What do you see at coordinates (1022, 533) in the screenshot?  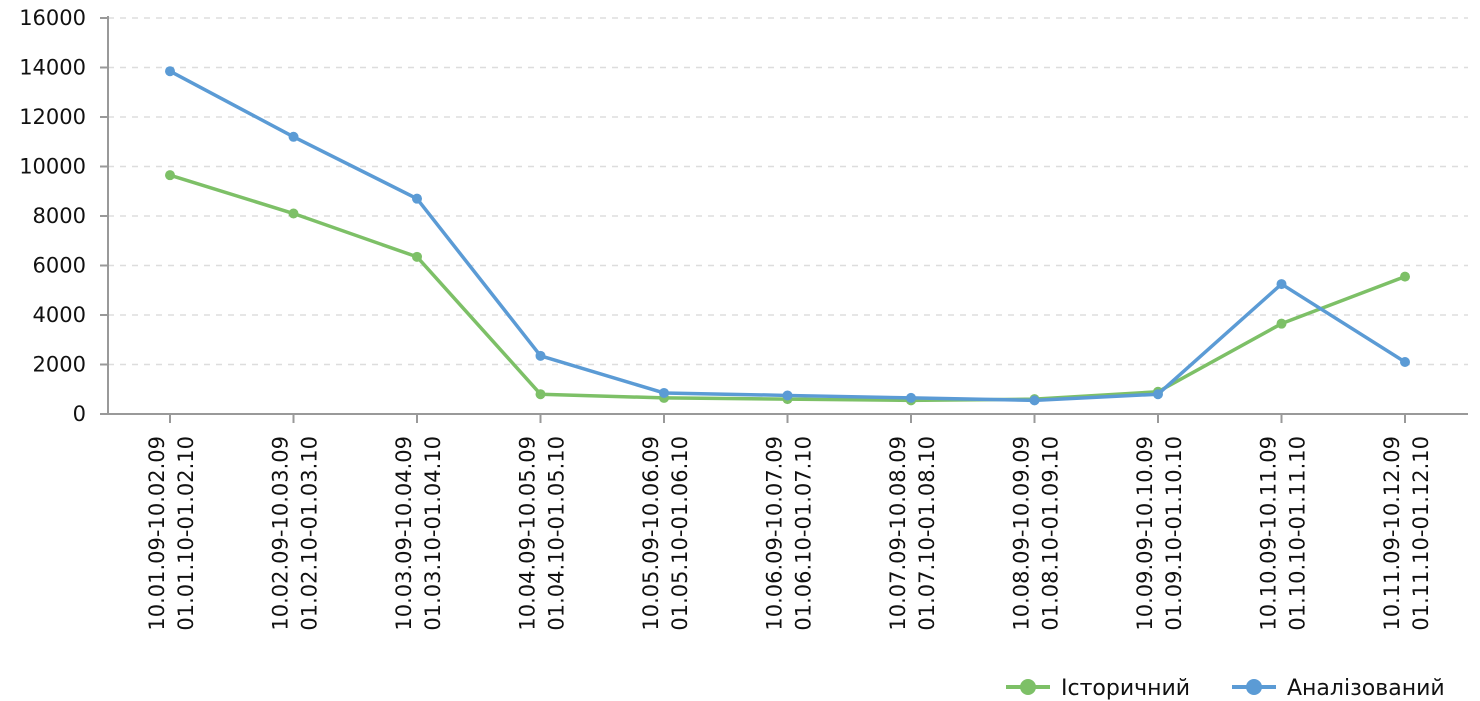 I see `x-tick-label: 10.08.09-10.09.09` at bounding box center [1022, 533].